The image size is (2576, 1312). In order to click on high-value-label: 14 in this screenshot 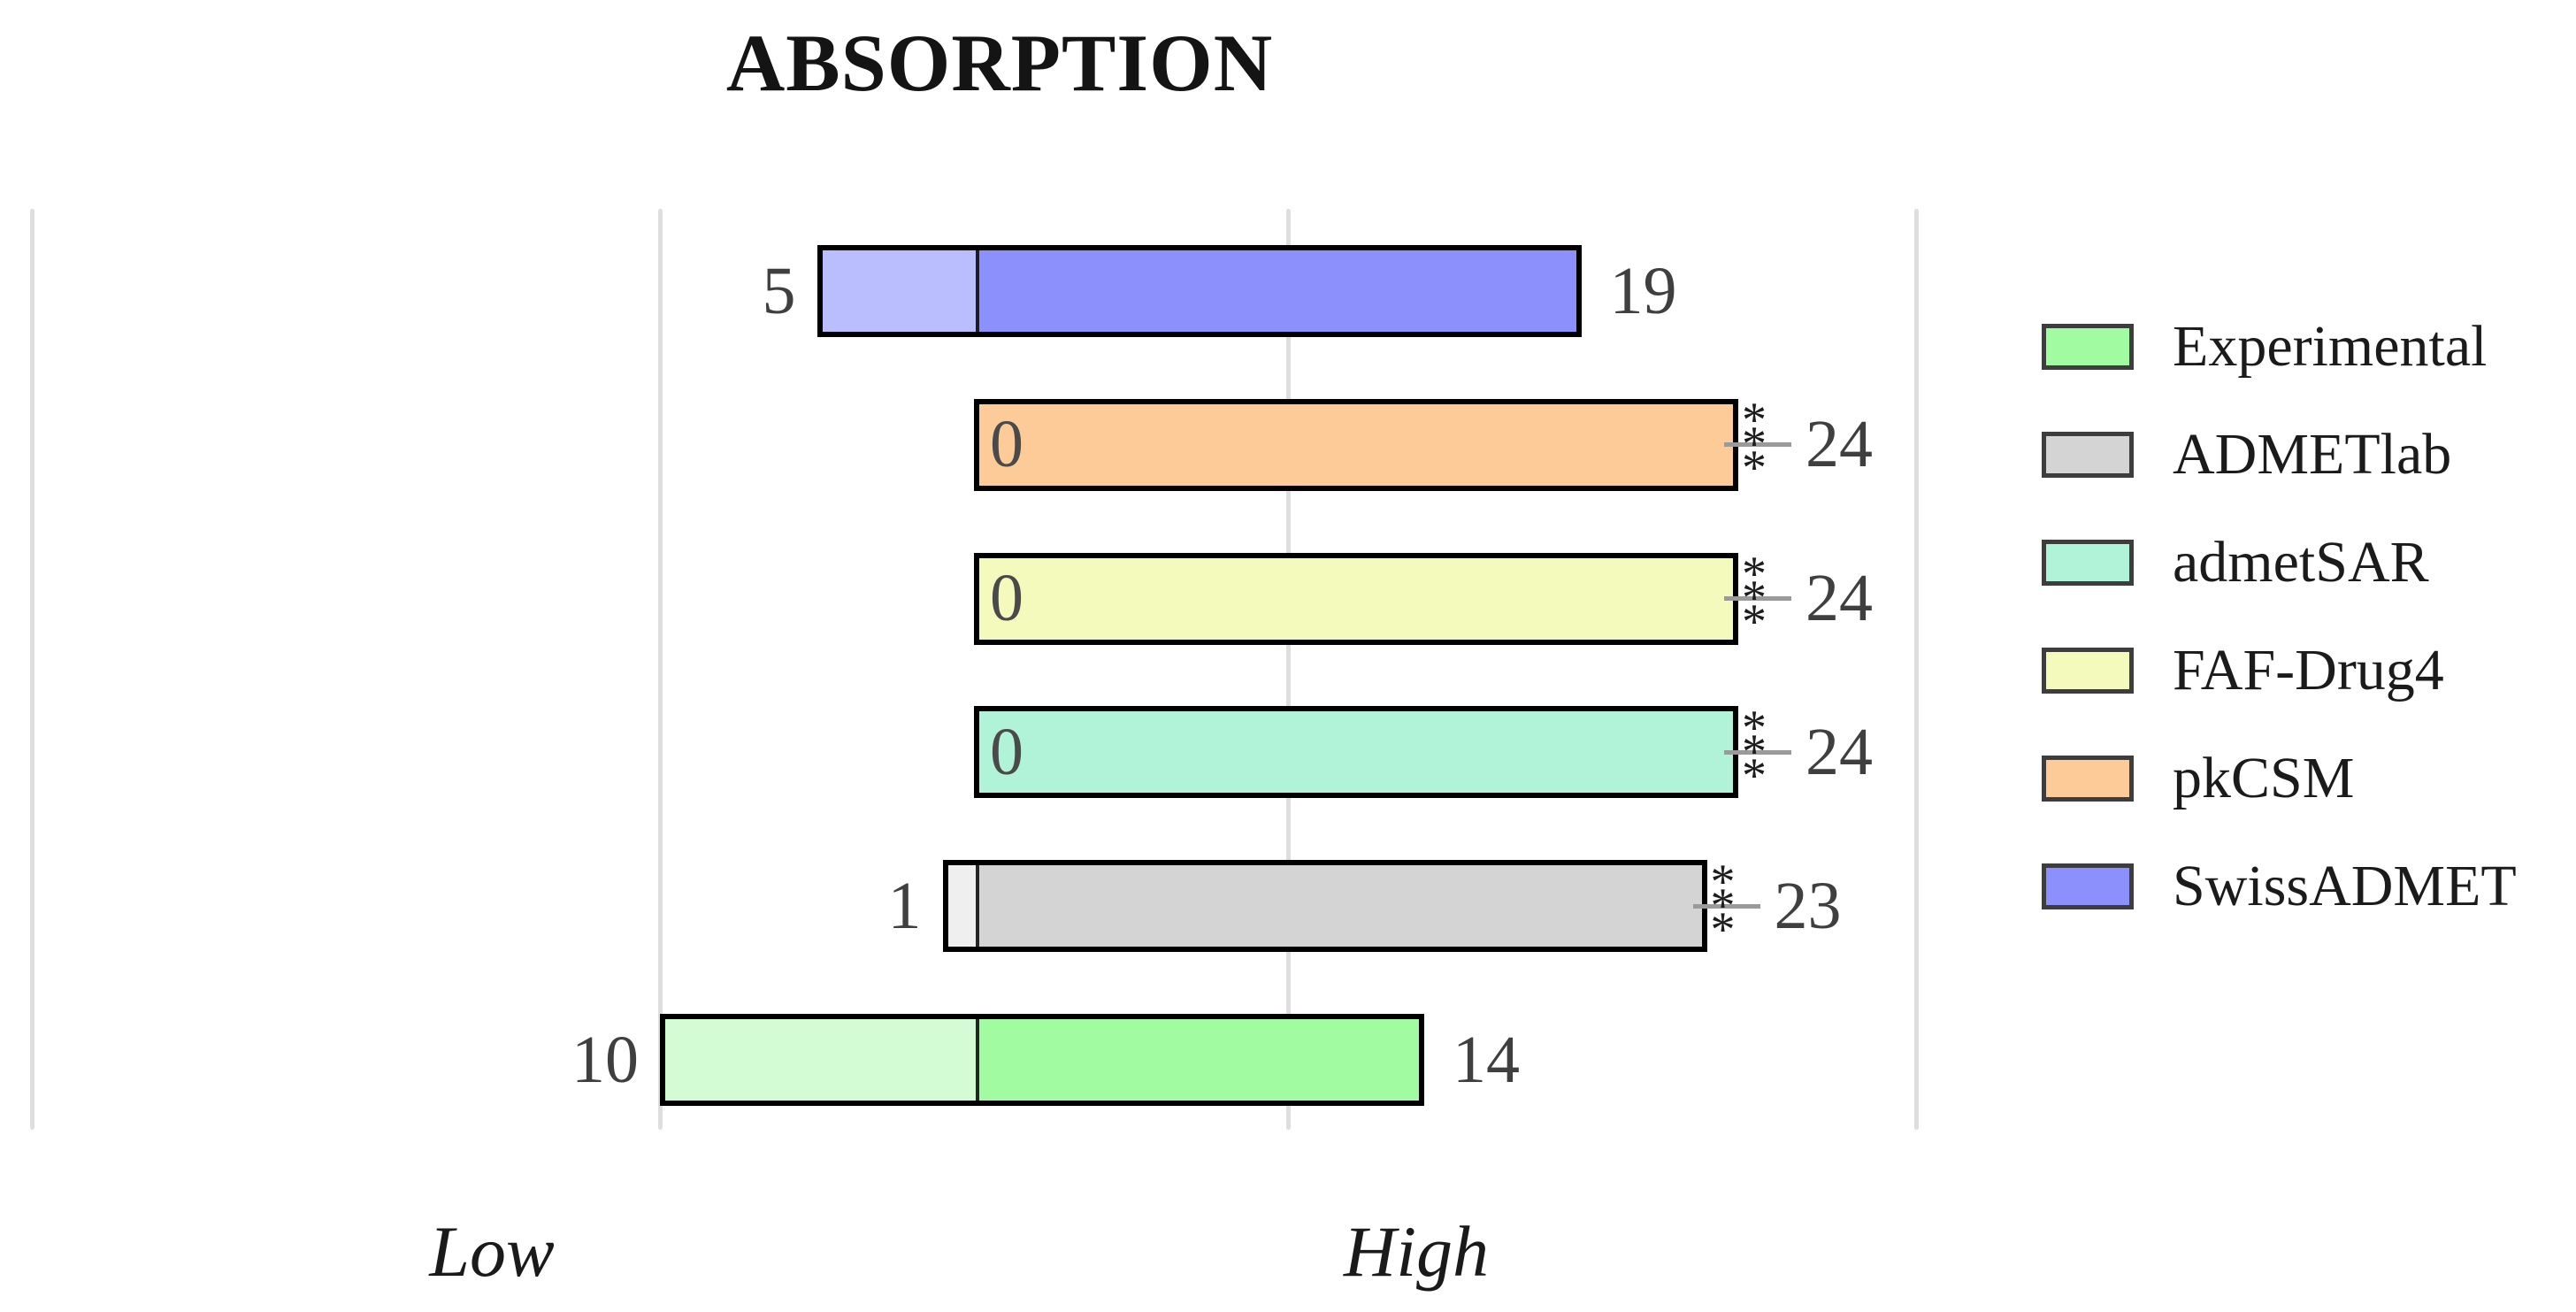, I will do `click(1486, 1059)`.